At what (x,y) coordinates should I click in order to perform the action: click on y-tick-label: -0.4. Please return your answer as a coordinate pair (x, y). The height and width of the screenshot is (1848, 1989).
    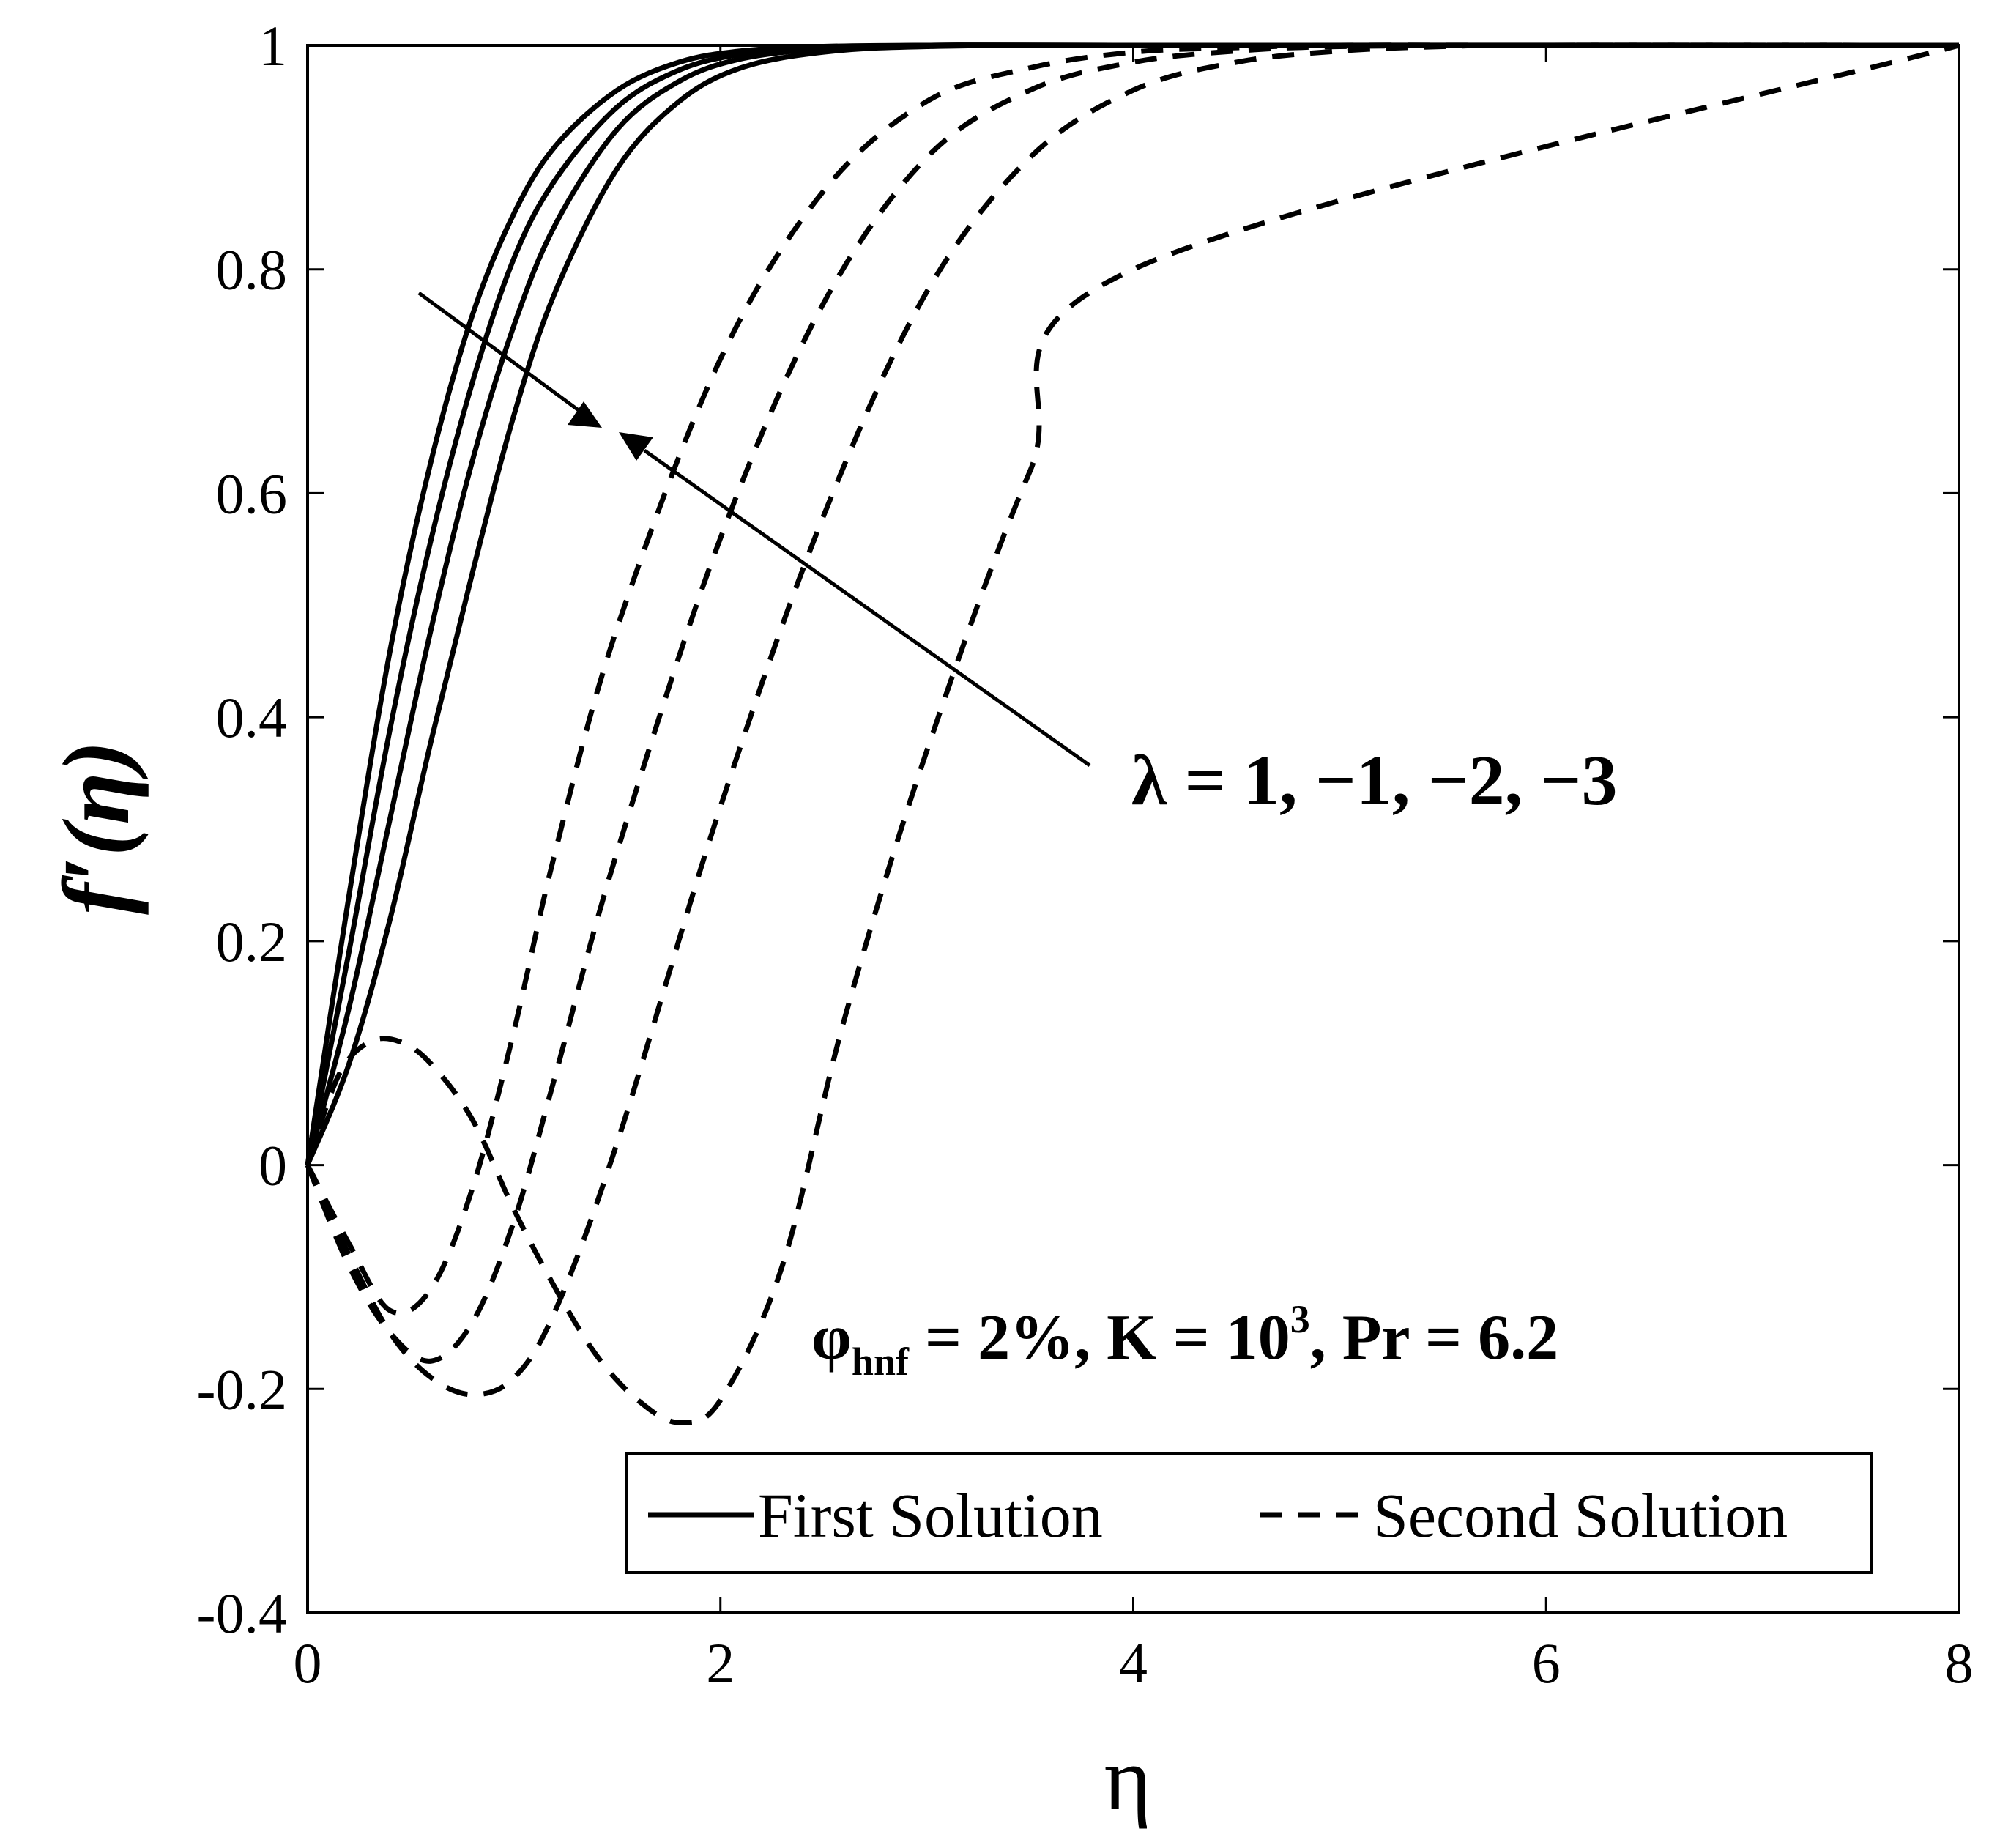
    Looking at the image, I should click on (242, 1613).